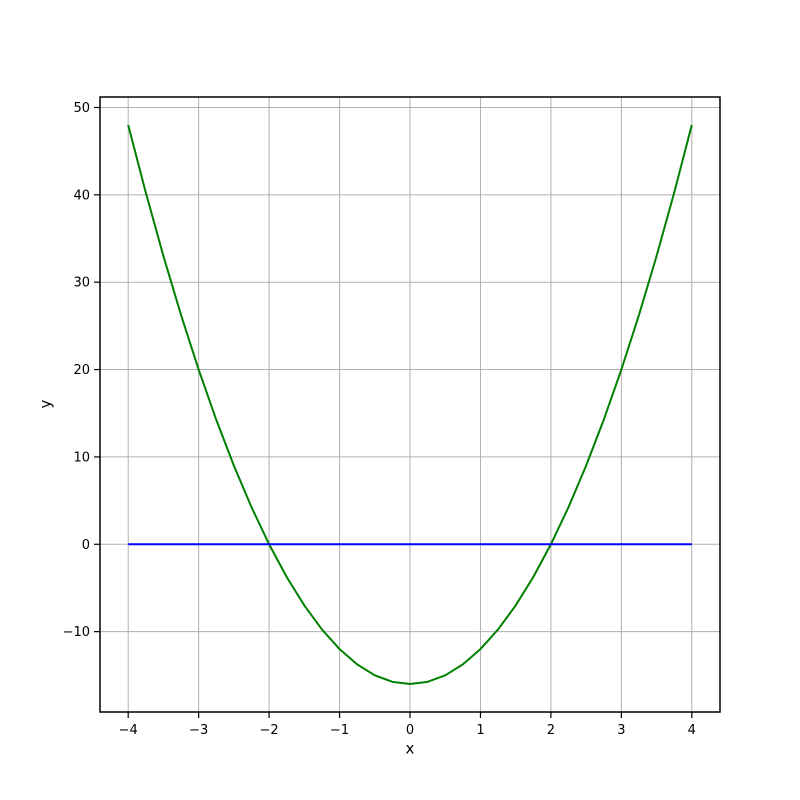  Describe the element at coordinates (480, 730) in the screenshot. I see `x-tick-label: 1` at that location.